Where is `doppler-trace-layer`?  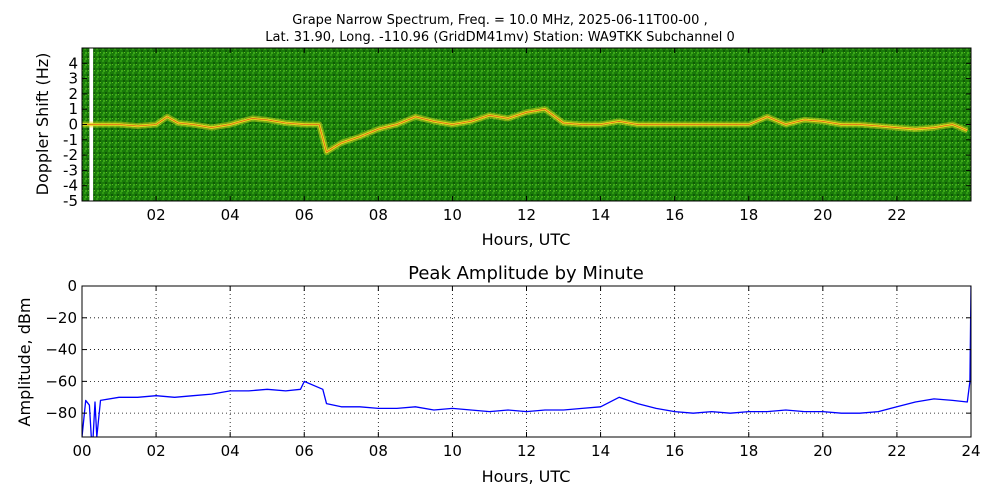
doppler-trace-layer is located at coordinates (525, 130).